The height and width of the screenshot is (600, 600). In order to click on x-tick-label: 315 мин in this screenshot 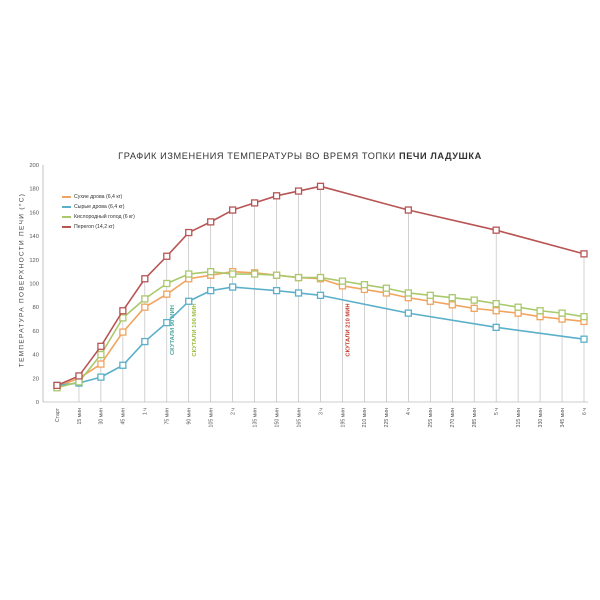, I will do `click(519, 418)`.